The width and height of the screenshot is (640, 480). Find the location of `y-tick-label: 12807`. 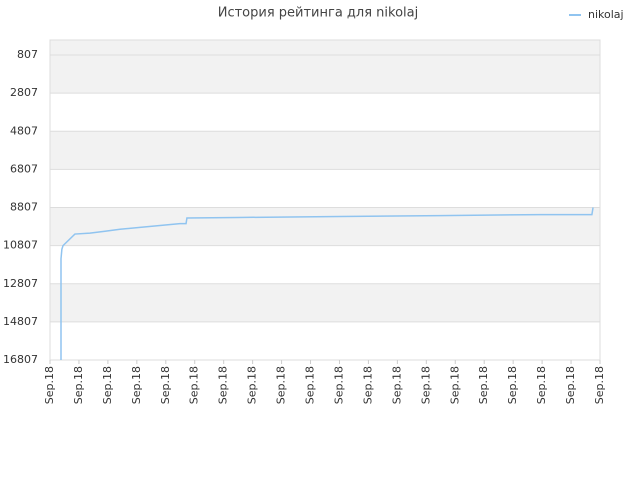

y-tick-label: 12807 is located at coordinates (20, 283).